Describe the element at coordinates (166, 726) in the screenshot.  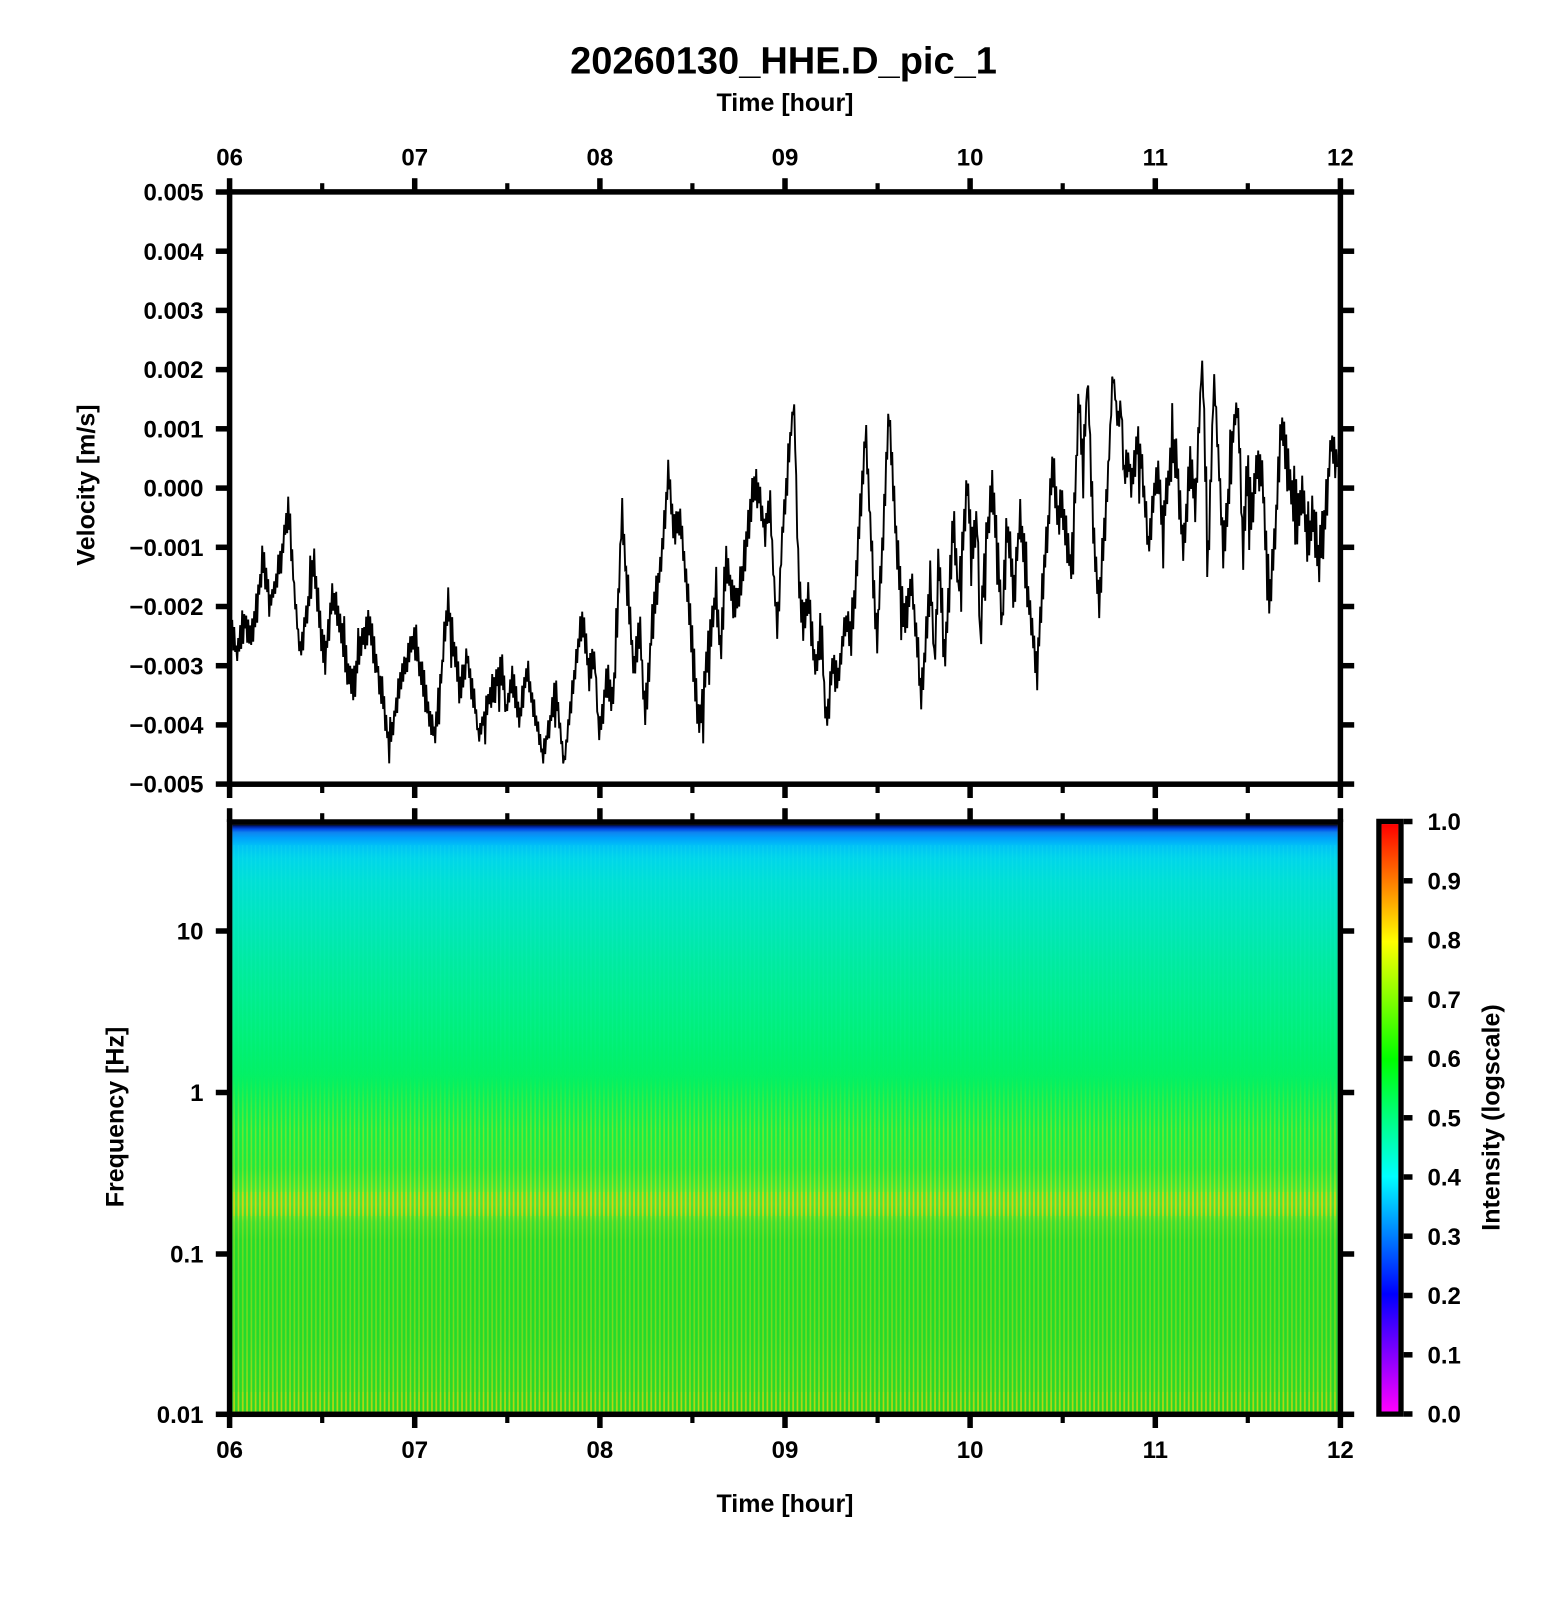
I see `svg-text: −0.004` at that location.